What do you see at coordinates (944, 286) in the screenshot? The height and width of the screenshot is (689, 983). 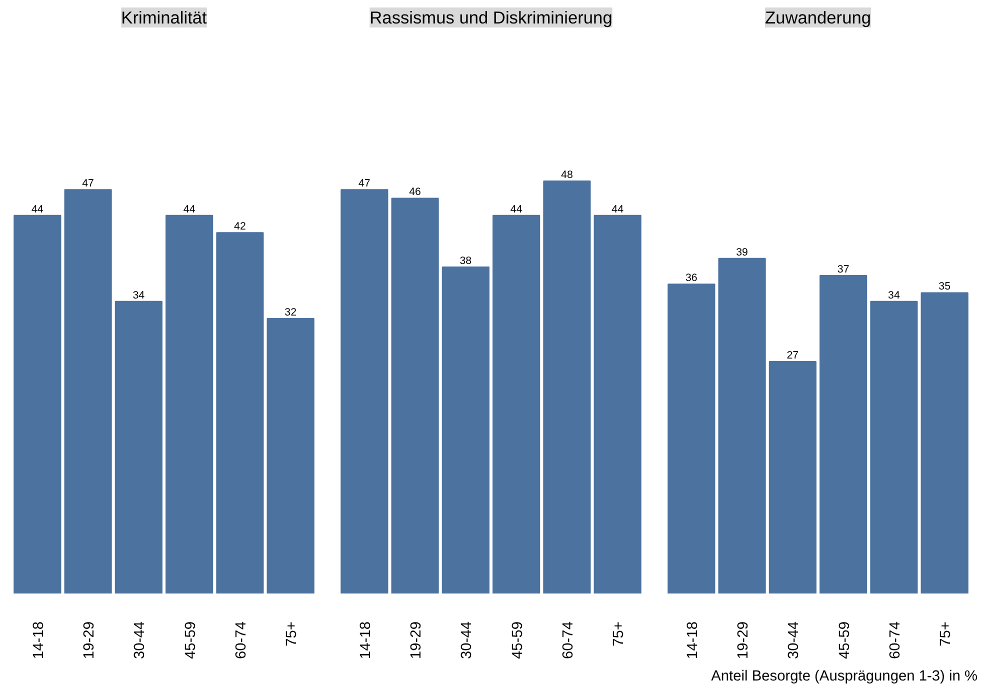 I see `data-label: 35` at bounding box center [944, 286].